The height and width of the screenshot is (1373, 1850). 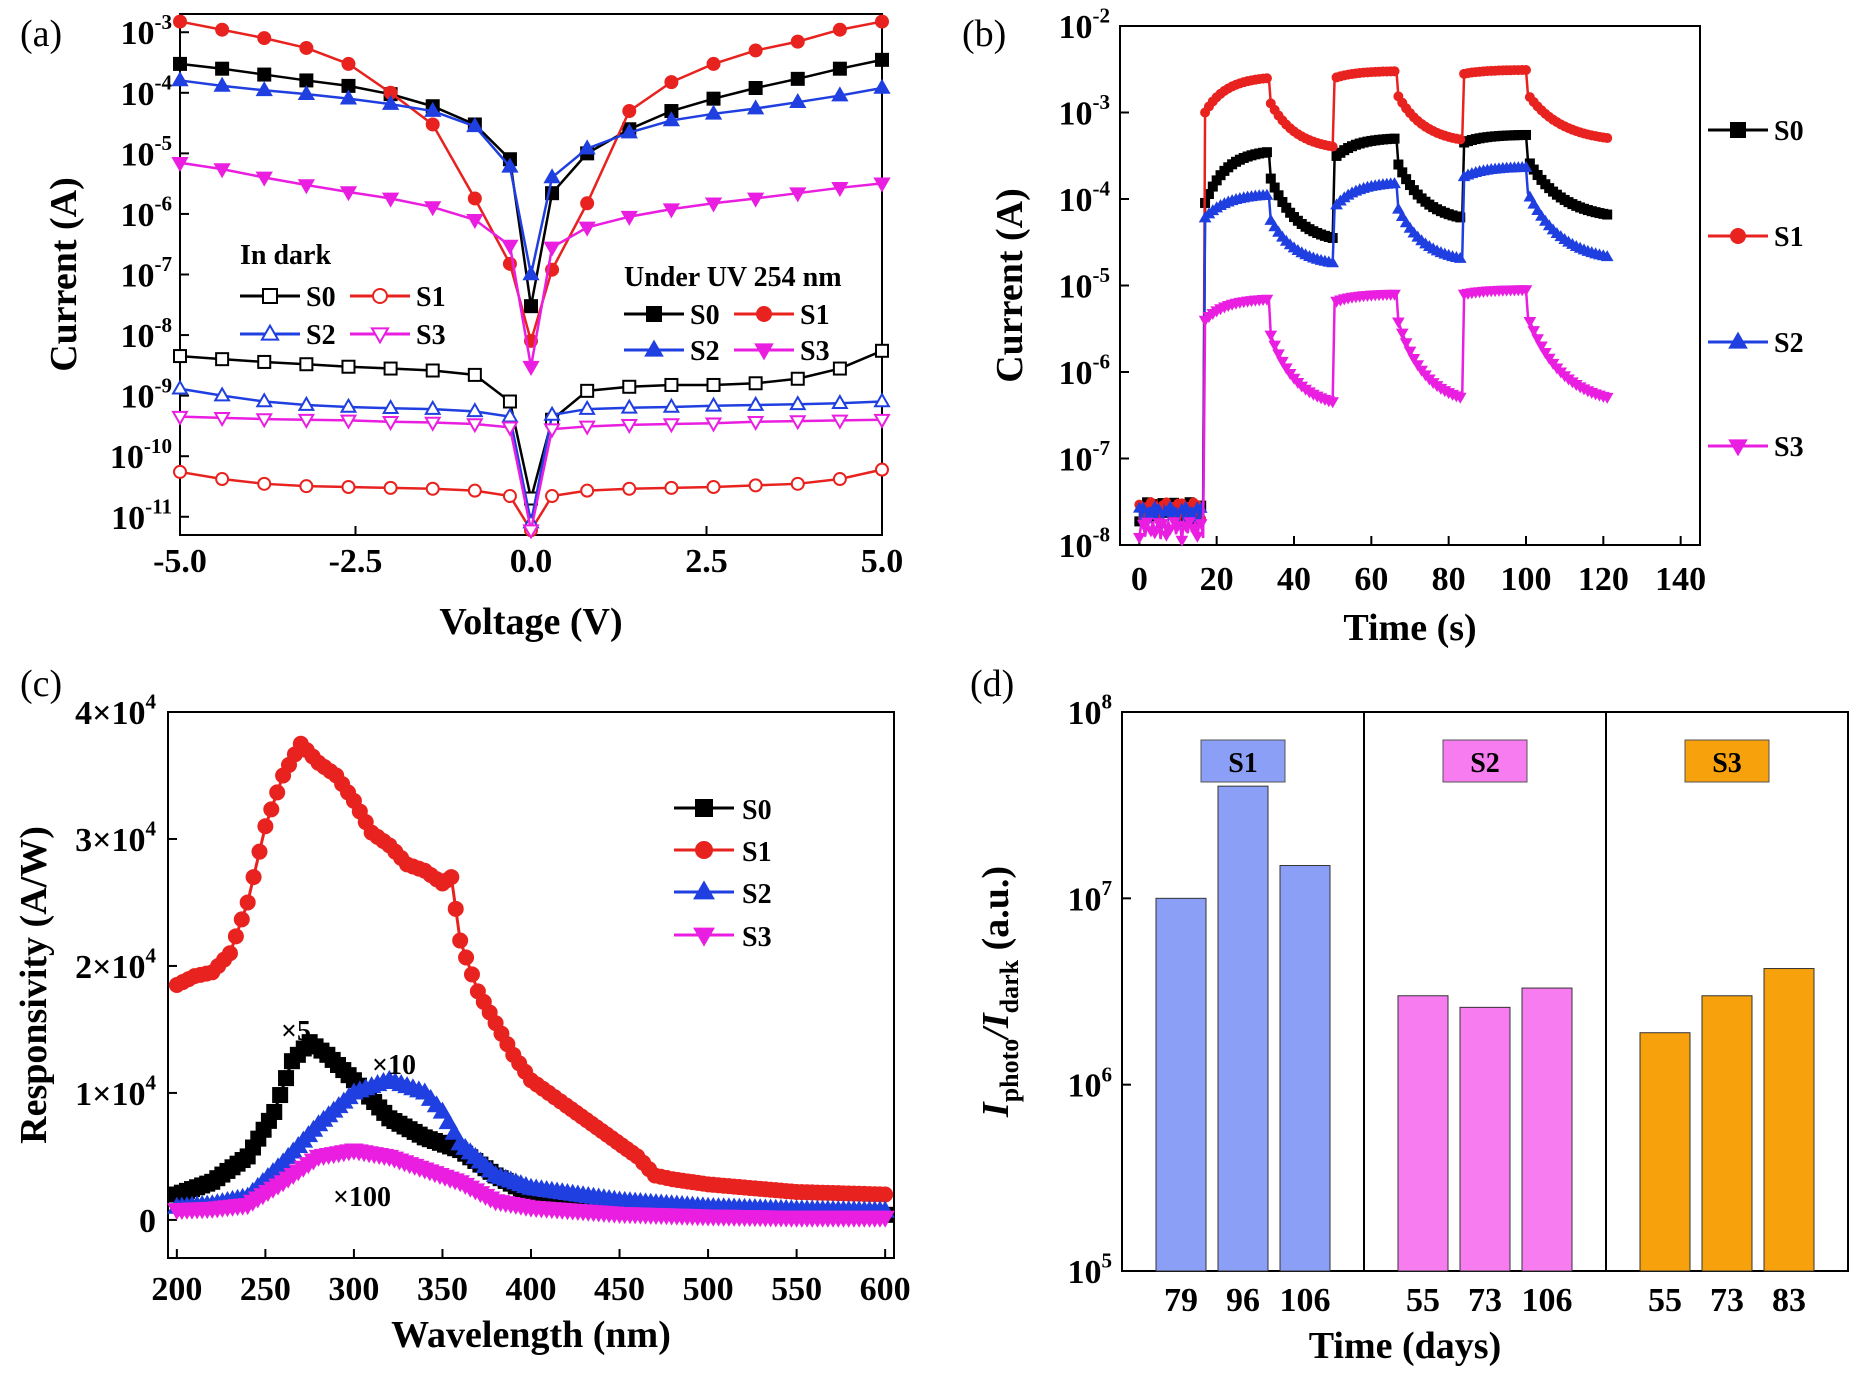 What do you see at coordinates (146, 334) in the screenshot?
I see `y-tick-label: 10⁻⁸` at bounding box center [146, 334].